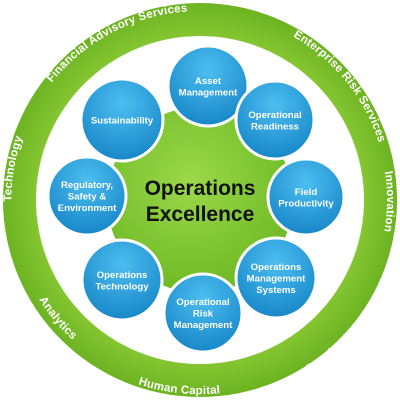 The height and width of the screenshot is (400, 400). Describe the element at coordinates (275, 126) in the screenshot. I see `node-label-line: Readiness` at that location.